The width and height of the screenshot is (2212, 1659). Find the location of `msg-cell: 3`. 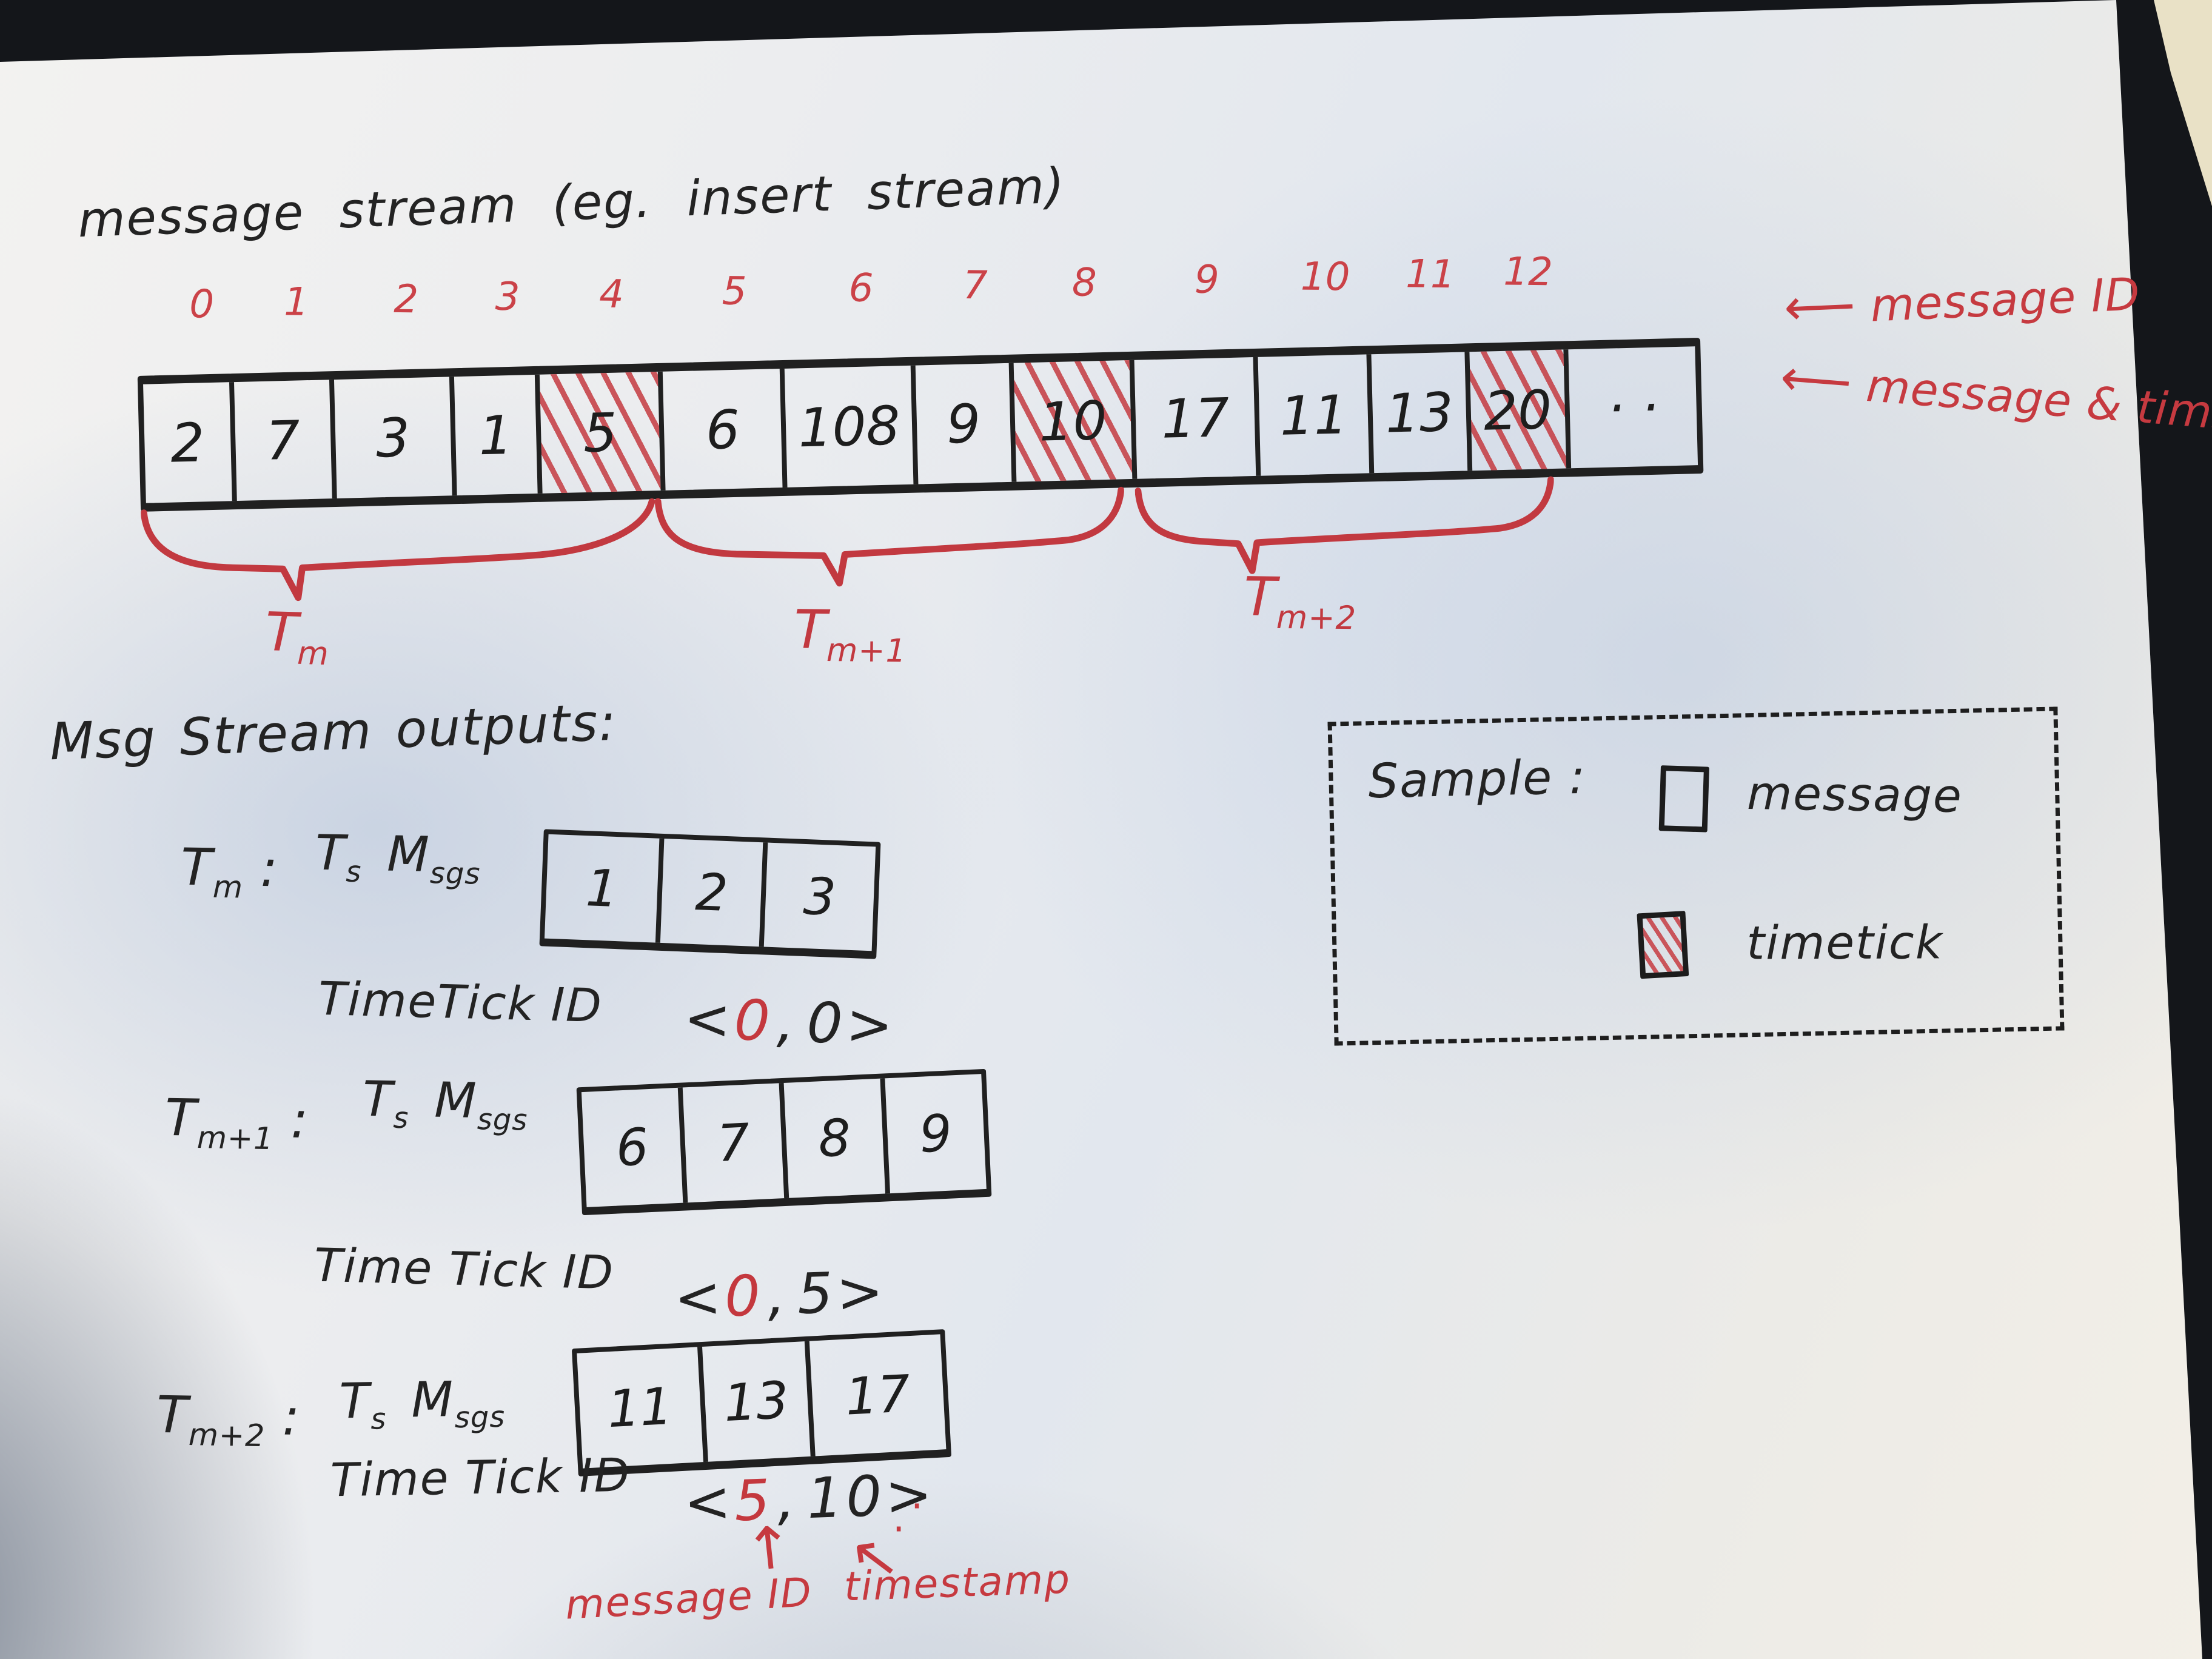

msg-cell: 3 is located at coordinates (819, 896).